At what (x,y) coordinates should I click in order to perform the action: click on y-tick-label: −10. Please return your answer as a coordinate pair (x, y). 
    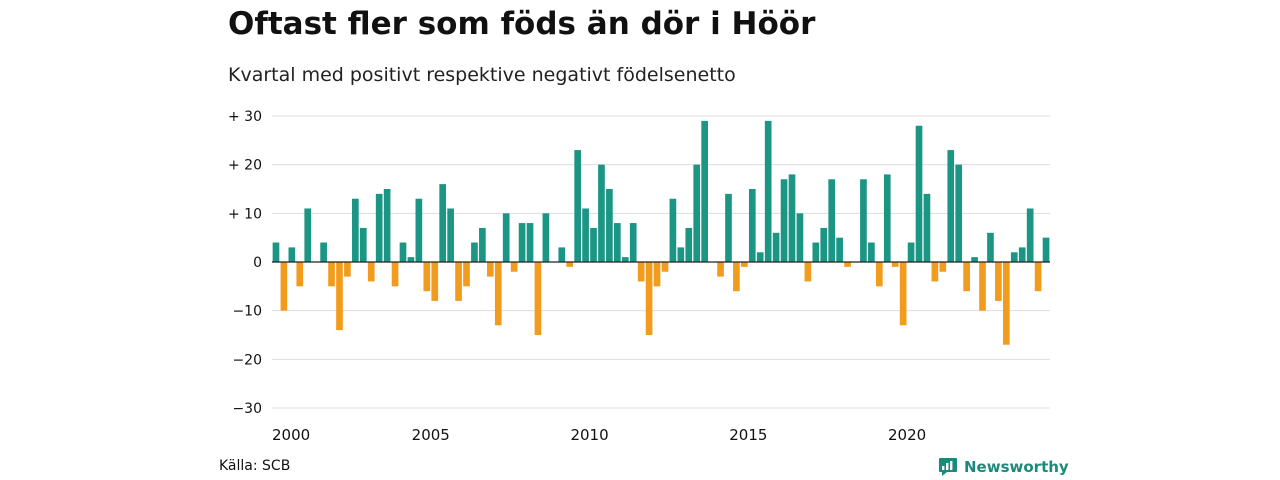
    Looking at the image, I should click on (247, 312).